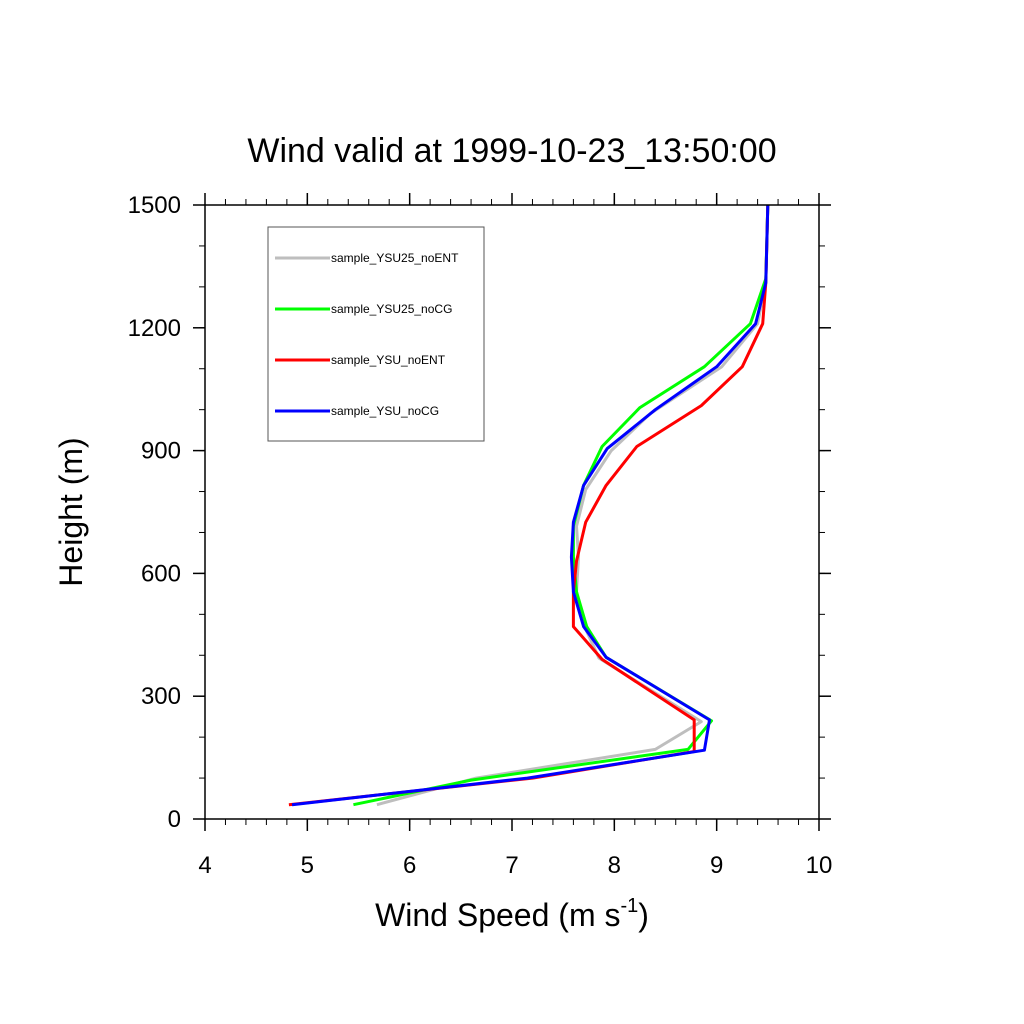 This screenshot has height=1024, width=1024. What do you see at coordinates (511, 151) in the screenshot?
I see `chart-title: Wind valid at 1999-10-23_13:50:00` at bounding box center [511, 151].